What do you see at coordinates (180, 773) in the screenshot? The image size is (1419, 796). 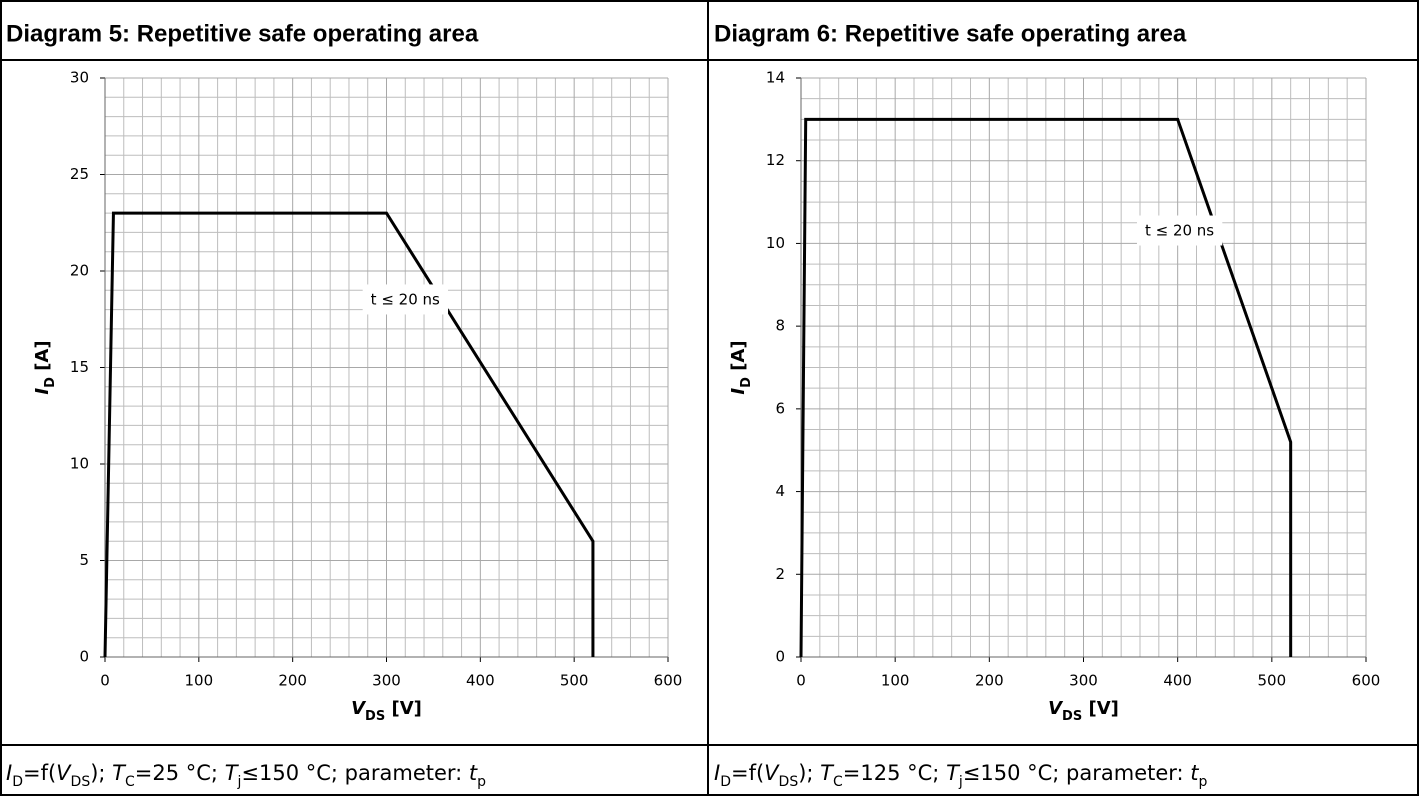 I see `caption-part: =25 °C;` at bounding box center [180, 773].